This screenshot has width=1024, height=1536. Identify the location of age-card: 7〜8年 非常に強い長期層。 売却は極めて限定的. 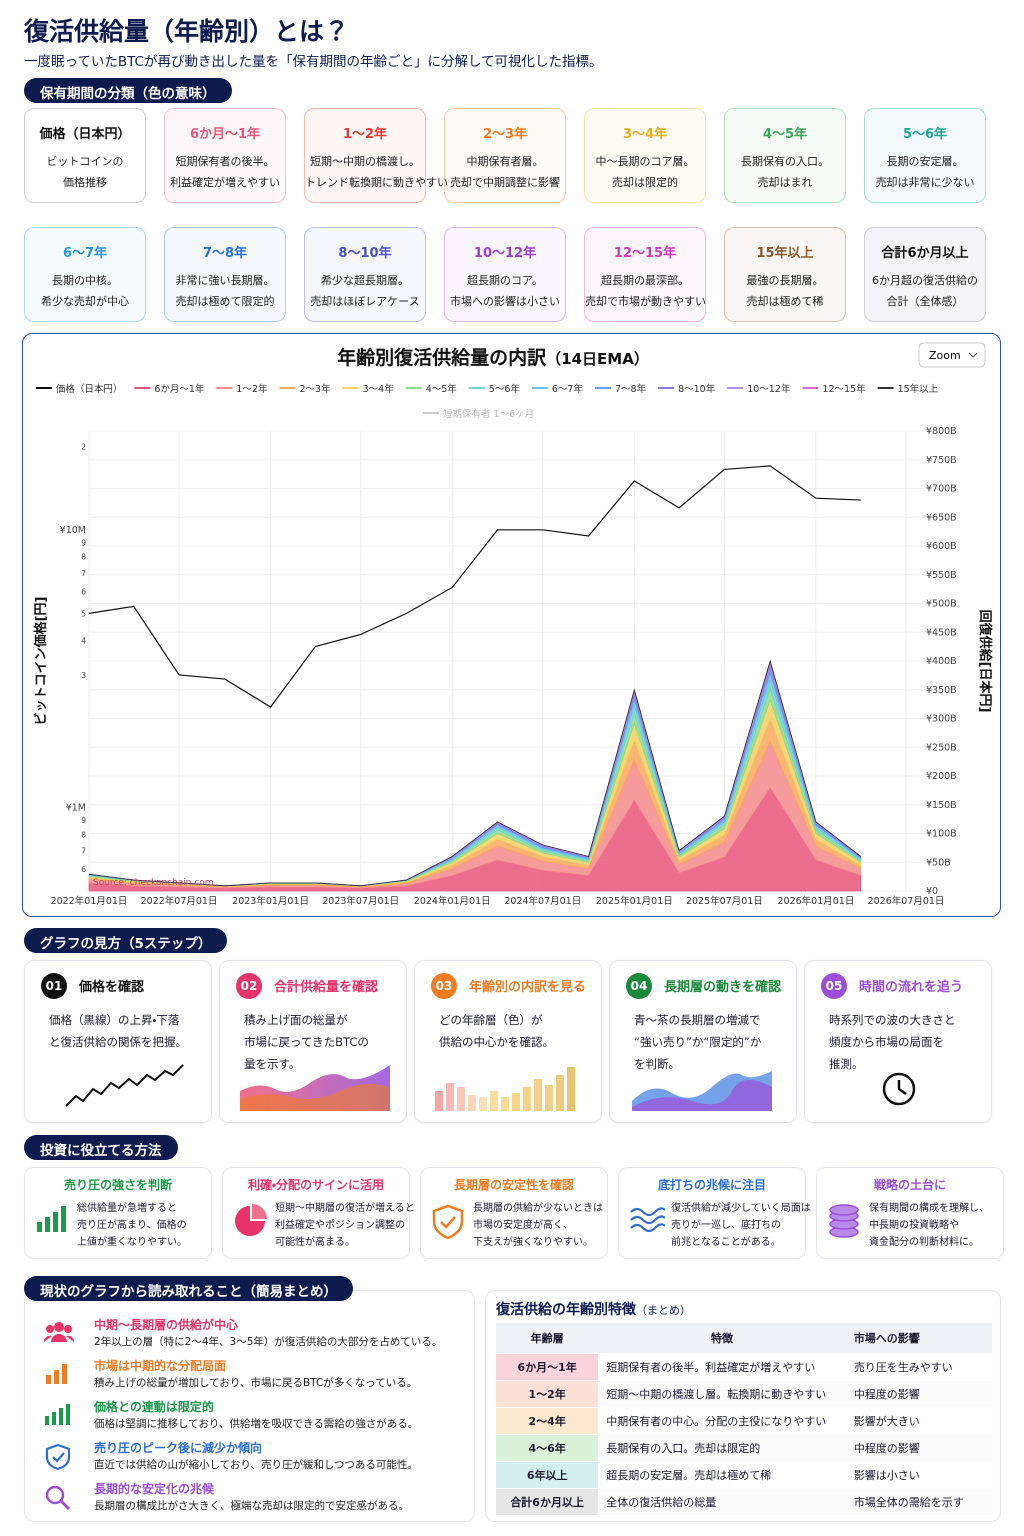
(225, 274).